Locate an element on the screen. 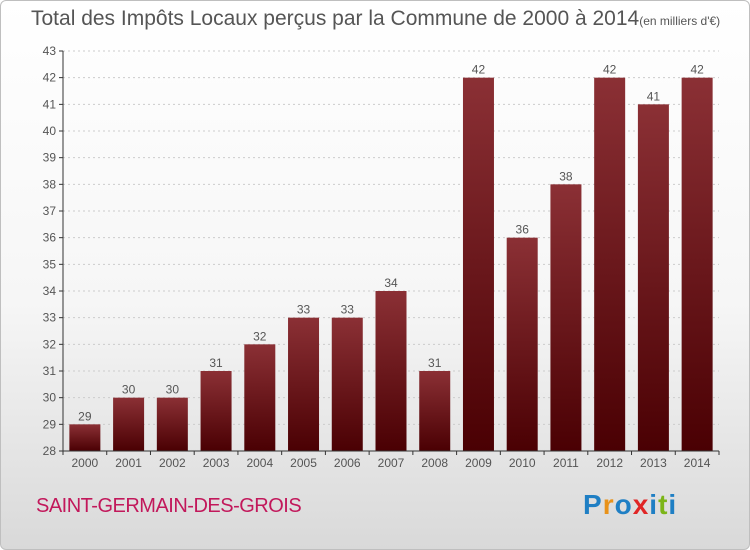  y-tick-label: 39 is located at coordinates (50, 158).